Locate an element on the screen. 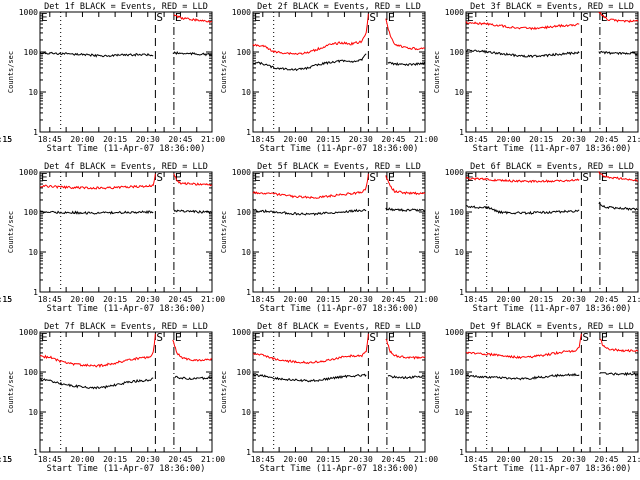  panel-title: Det 6f BLACK = Events, RED = LLD is located at coordinates (552, 167).